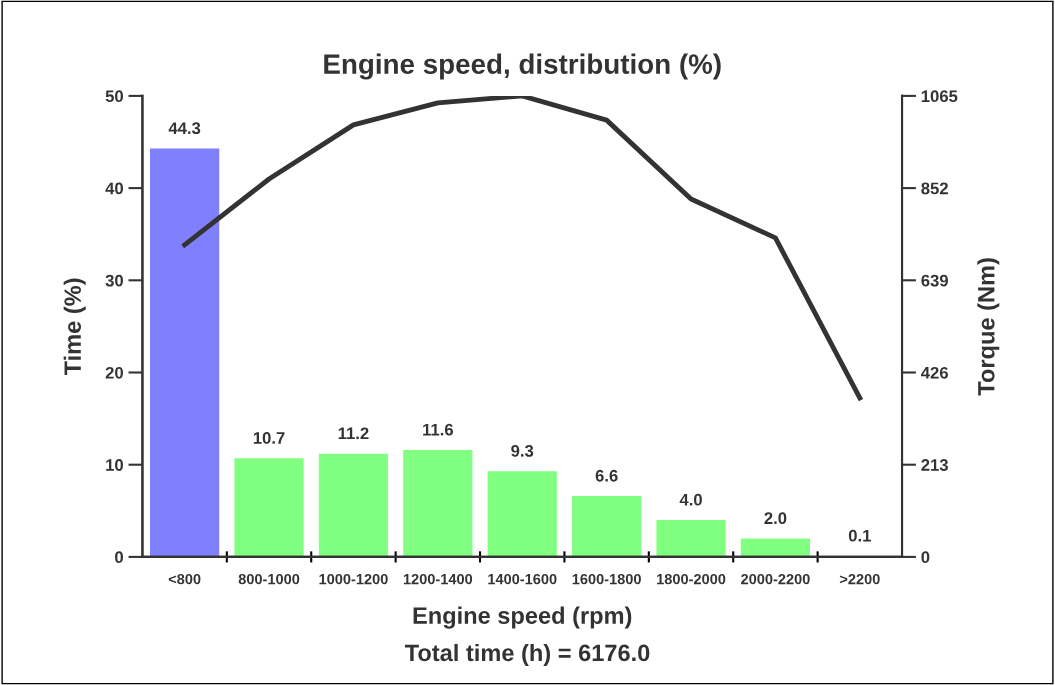 The height and width of the screenshot is (685, 1055). What do you see at coordinates (691, 579) in the screenshot?
I see `x-tick-label: 1800-2000` at bounding box center [691, 579].